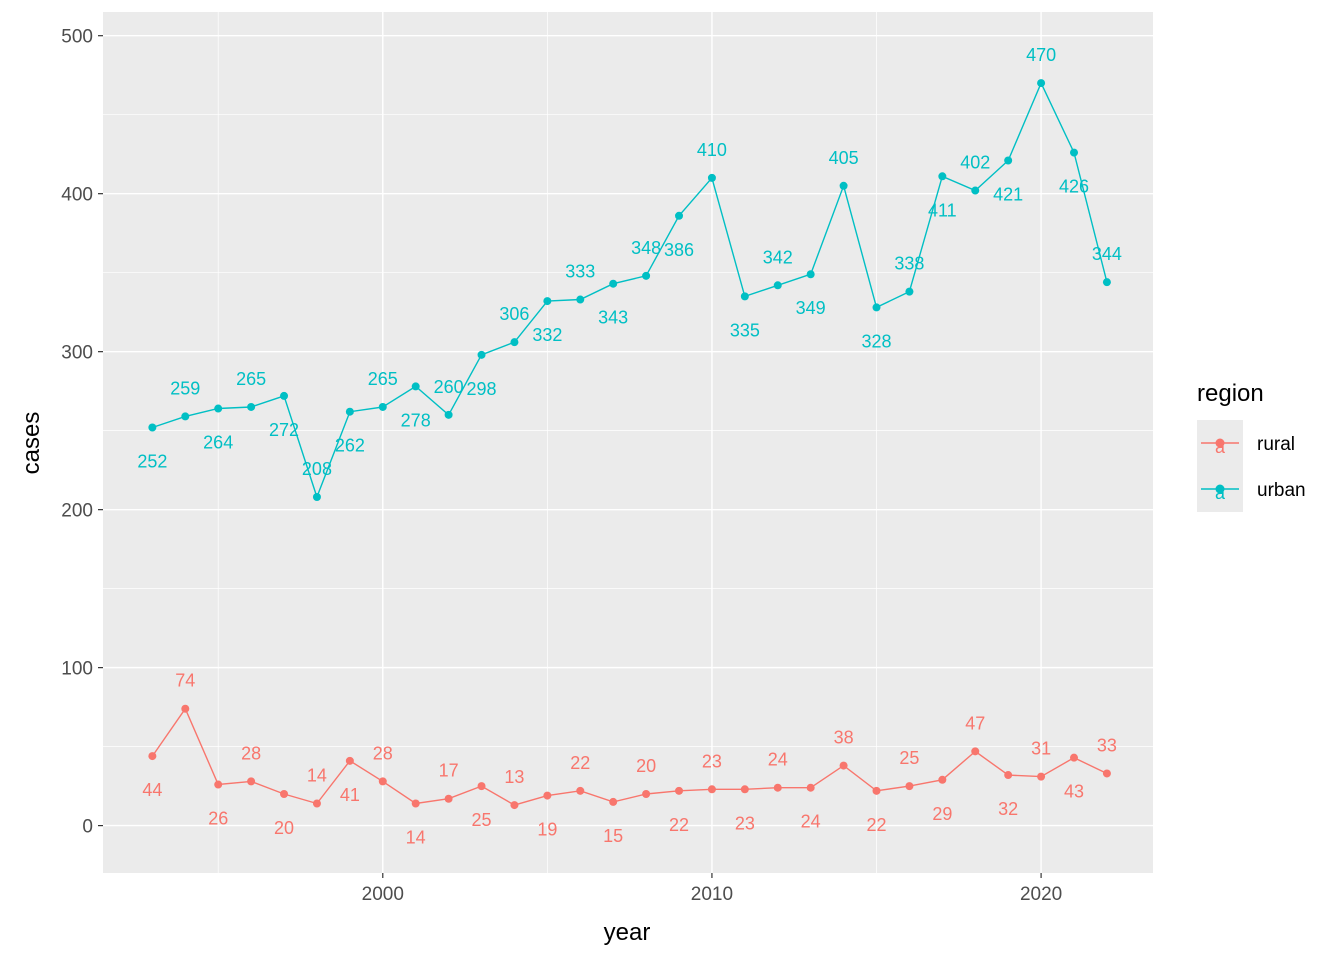 Image resolution: width=1344 pixels, height=960 pixels. What do you see at coordinates (152, 790) in the screenshot?
I see `data-label-rural: 44` at bounding box center [152, 790].